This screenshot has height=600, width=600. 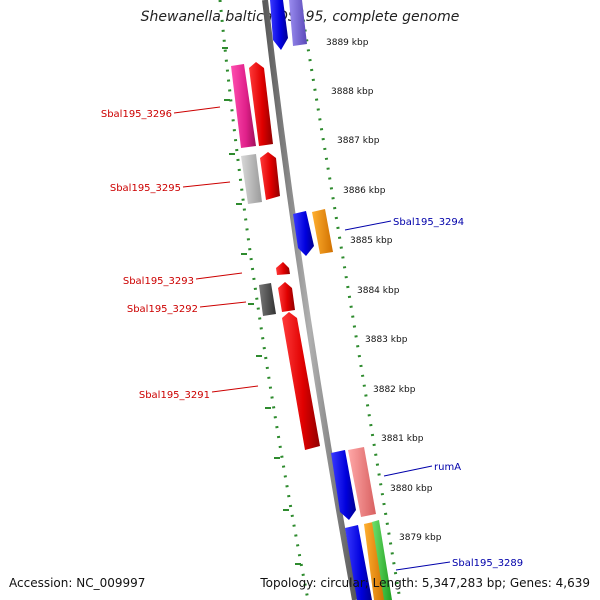 What do you see at coordinates (358, 141) in the screenshot?
I see `tick-label-3887: 3887 kbp` at bounding box center [358, 141].